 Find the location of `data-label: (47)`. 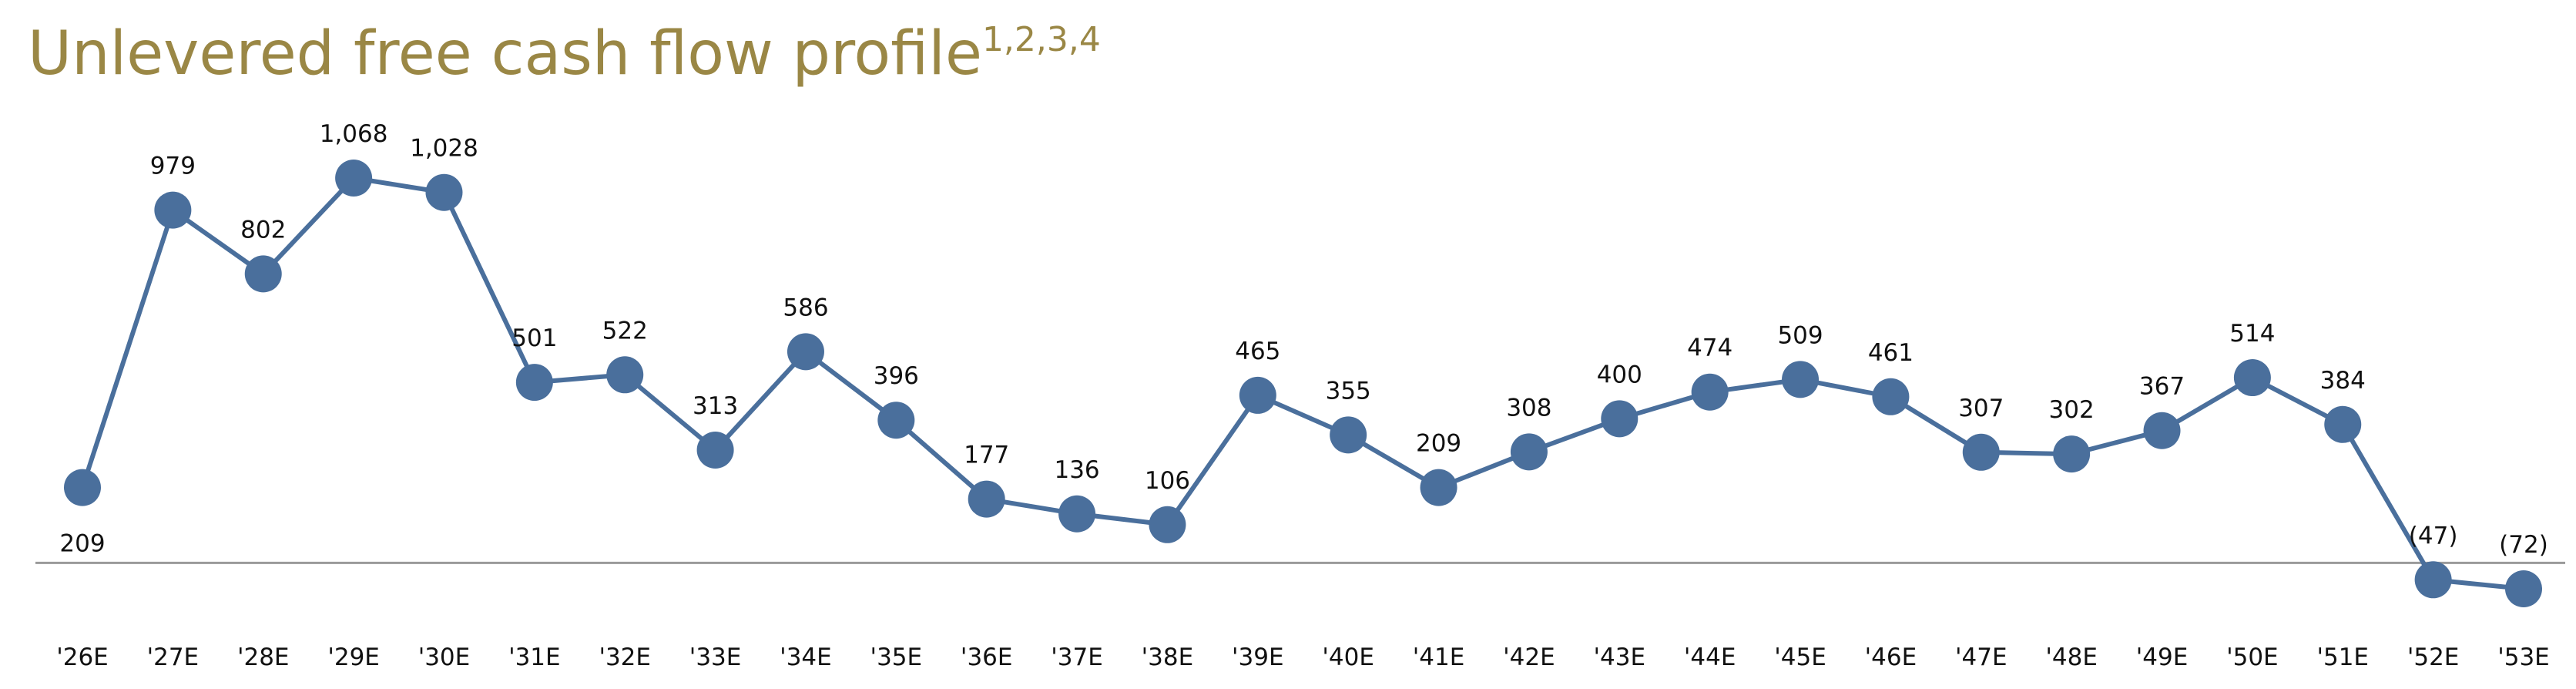

data-label: (47) is located at coordinates (2433, 536).